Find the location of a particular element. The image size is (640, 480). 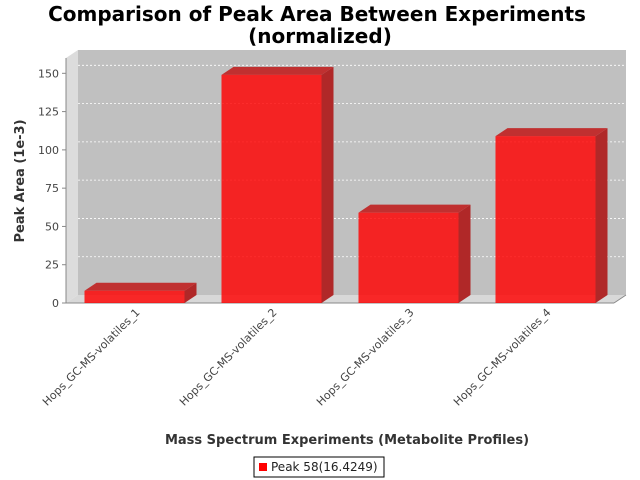

legend: Peak 58(16.4249) is located at coordinates (319, 467).